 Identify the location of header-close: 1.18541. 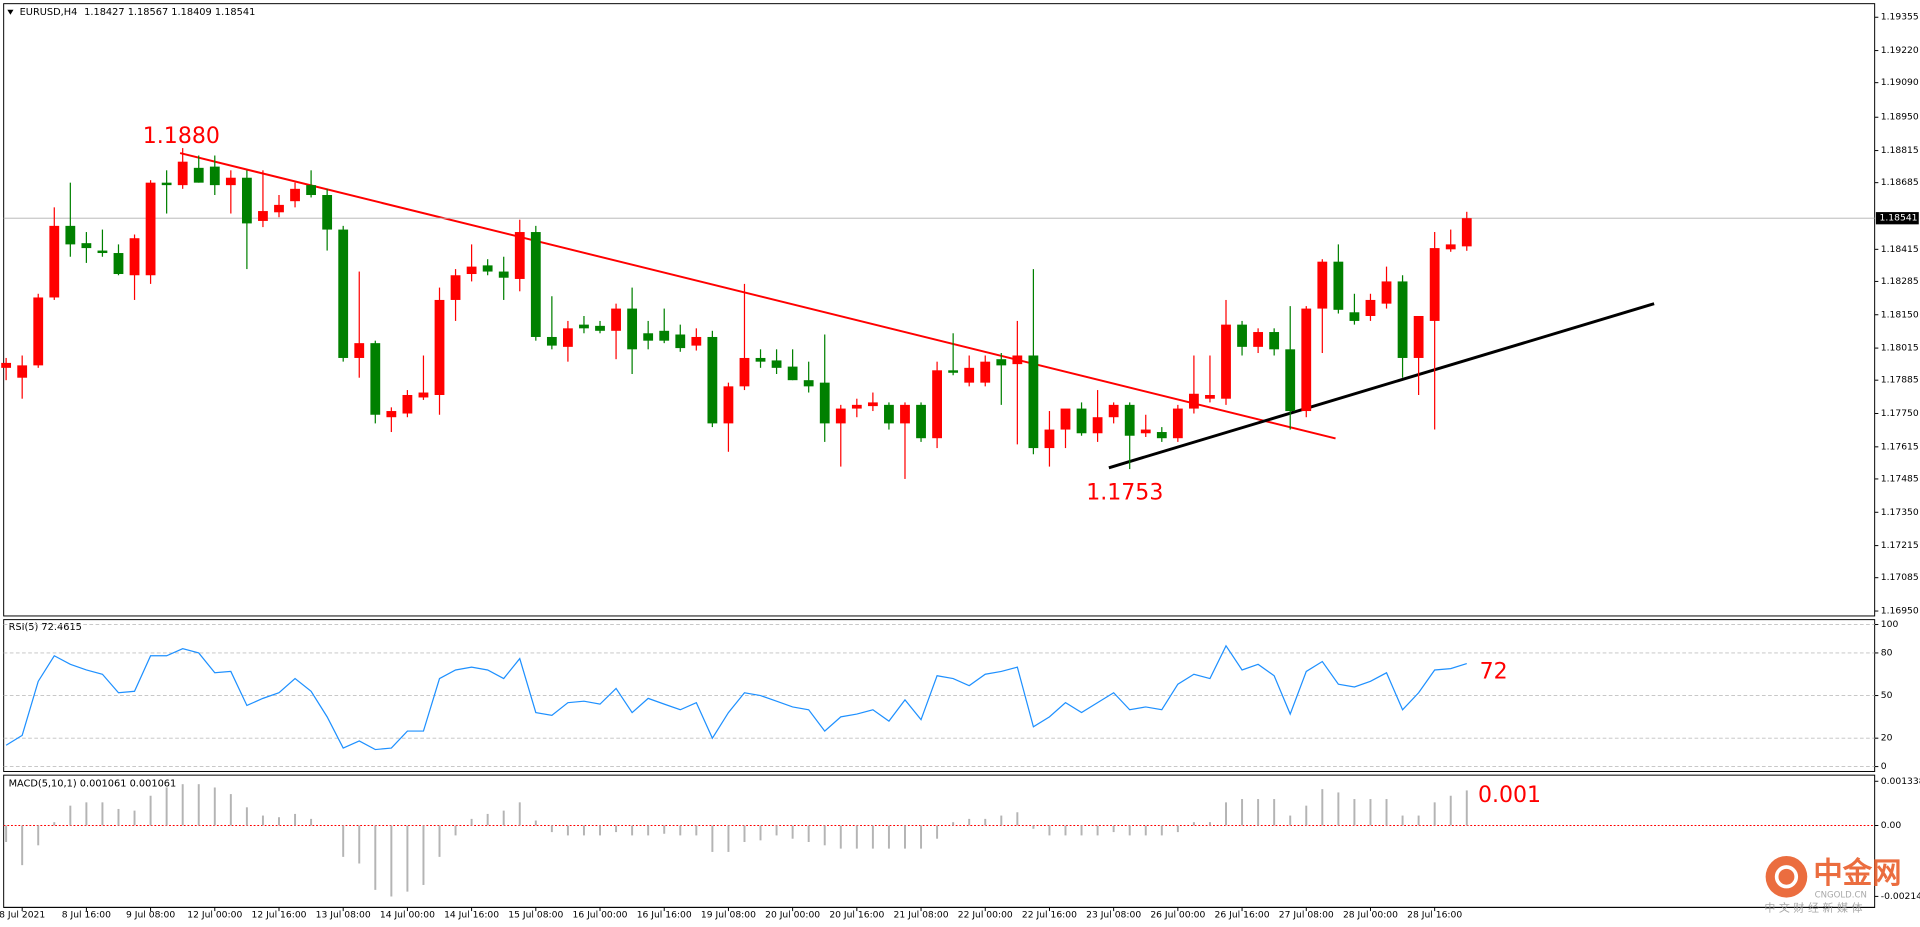
(235, 12).